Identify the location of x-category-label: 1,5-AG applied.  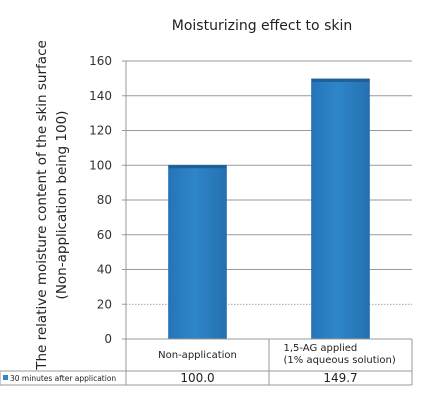
(321, 348).